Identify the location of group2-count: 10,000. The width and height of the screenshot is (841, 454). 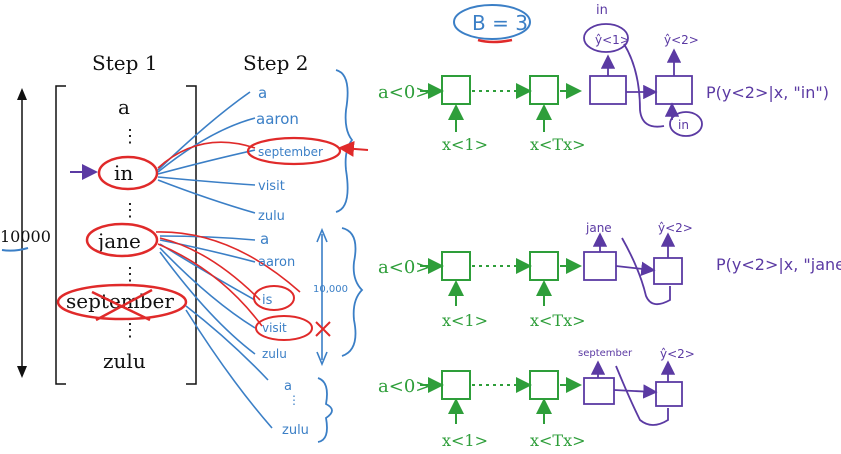
(330, 289).